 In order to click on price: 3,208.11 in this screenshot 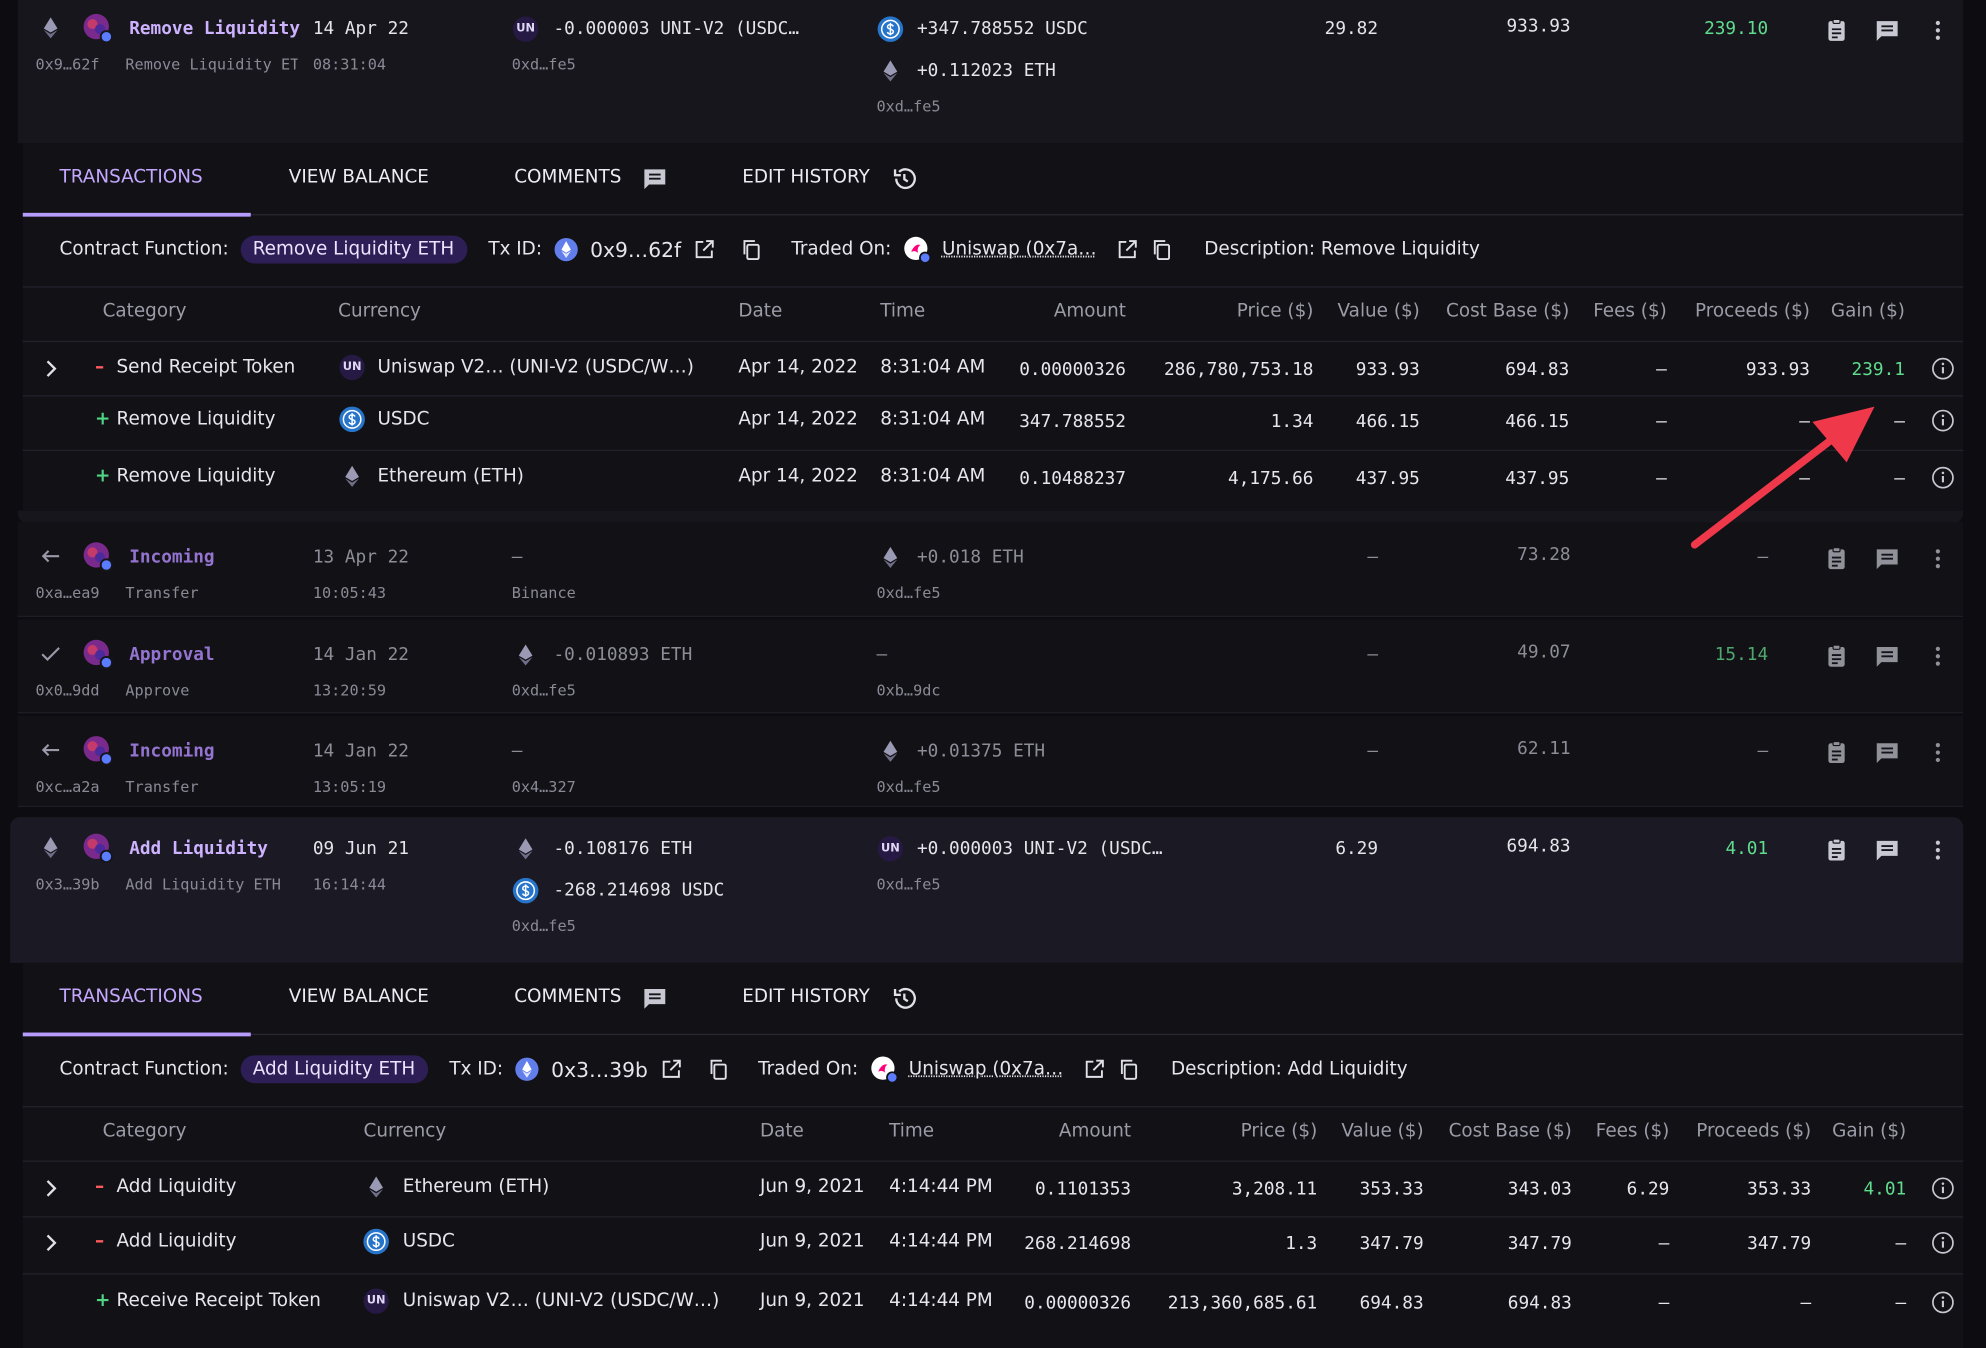, I will do `click(1274, 1189)`.